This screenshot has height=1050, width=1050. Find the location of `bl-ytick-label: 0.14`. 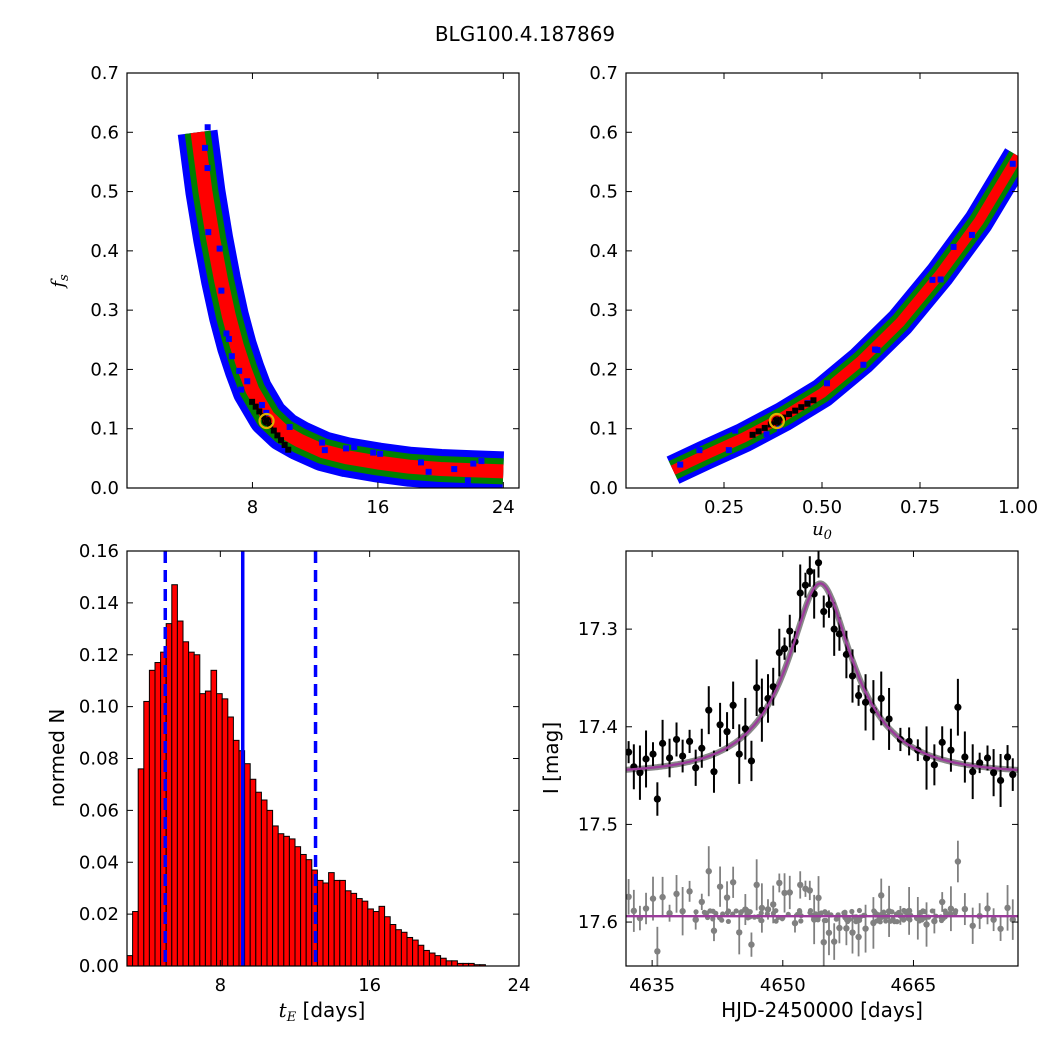

bl-ytick-label: 0.14 is located at coordinates (99, 603).